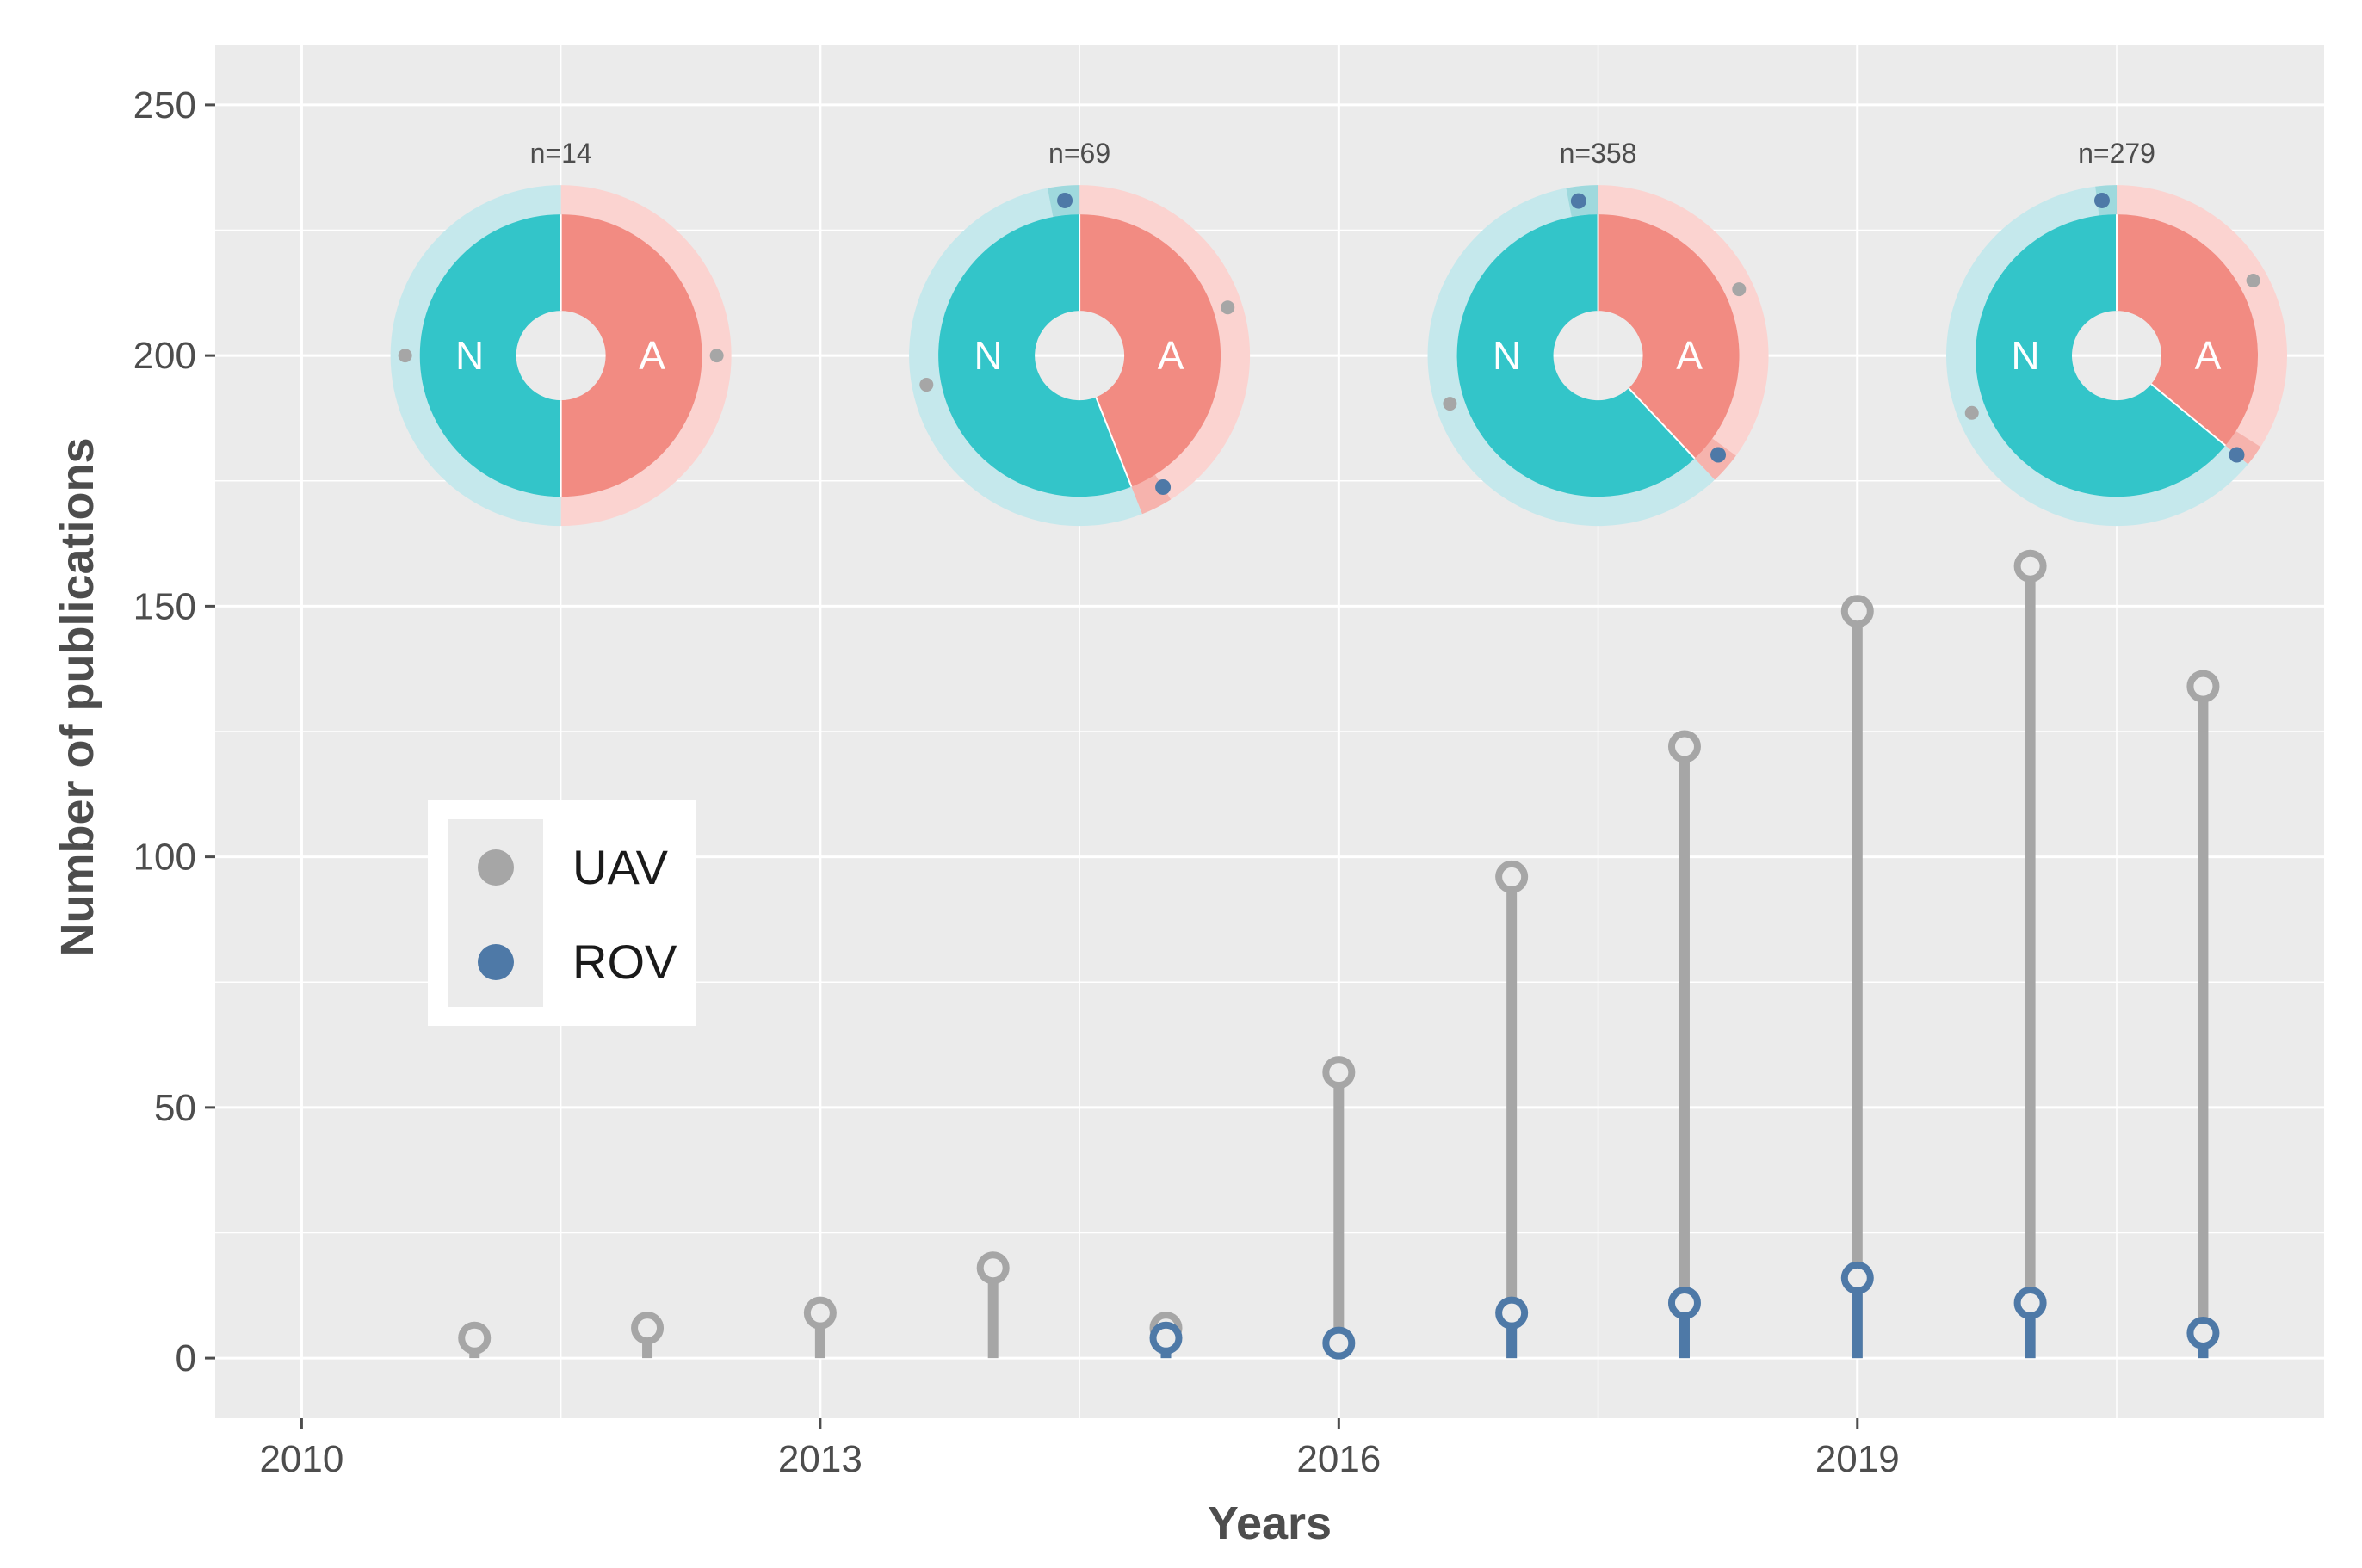 The width and height of the screenshot is (2362, 1568). I want to click on x-tick-labels: 2010 2013 2016 2019, so click(1079, 1449).